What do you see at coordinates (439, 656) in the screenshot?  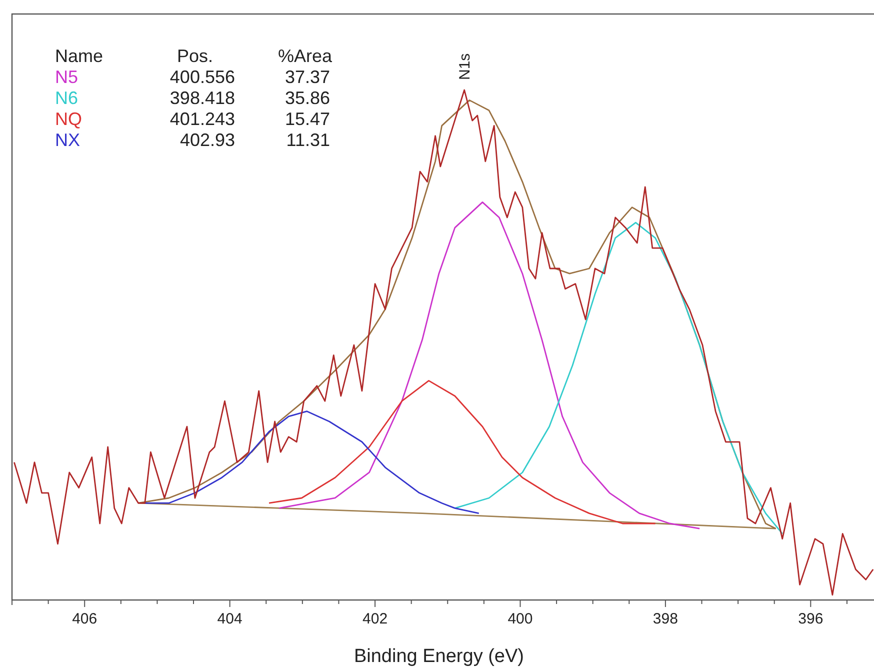 I see `x-axis-title: Binding Energy (eV)` at bounding box center [439, 656].